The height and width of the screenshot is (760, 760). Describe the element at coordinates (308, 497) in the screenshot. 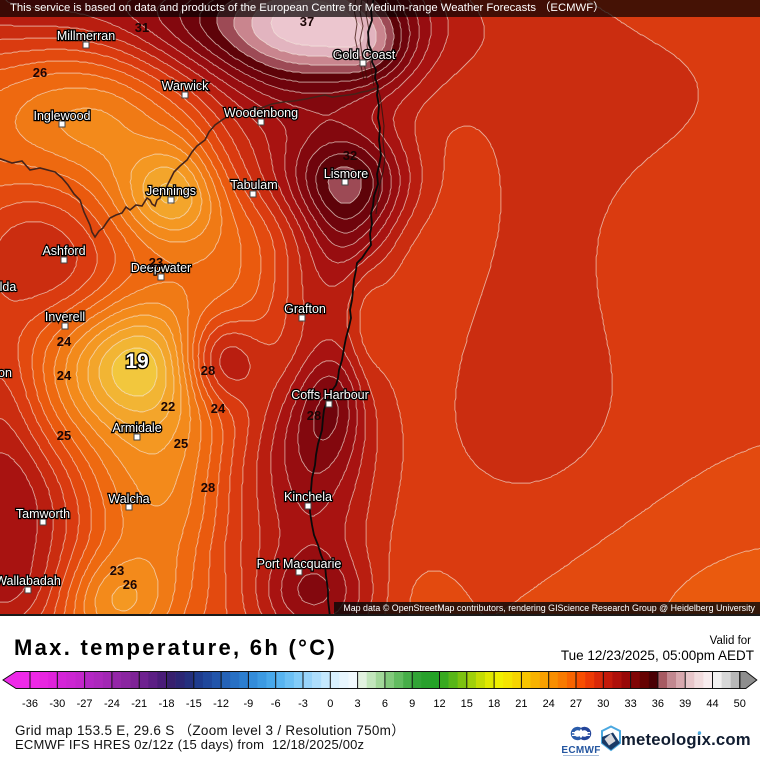

I see `svg-text: Kinchela` at that location.